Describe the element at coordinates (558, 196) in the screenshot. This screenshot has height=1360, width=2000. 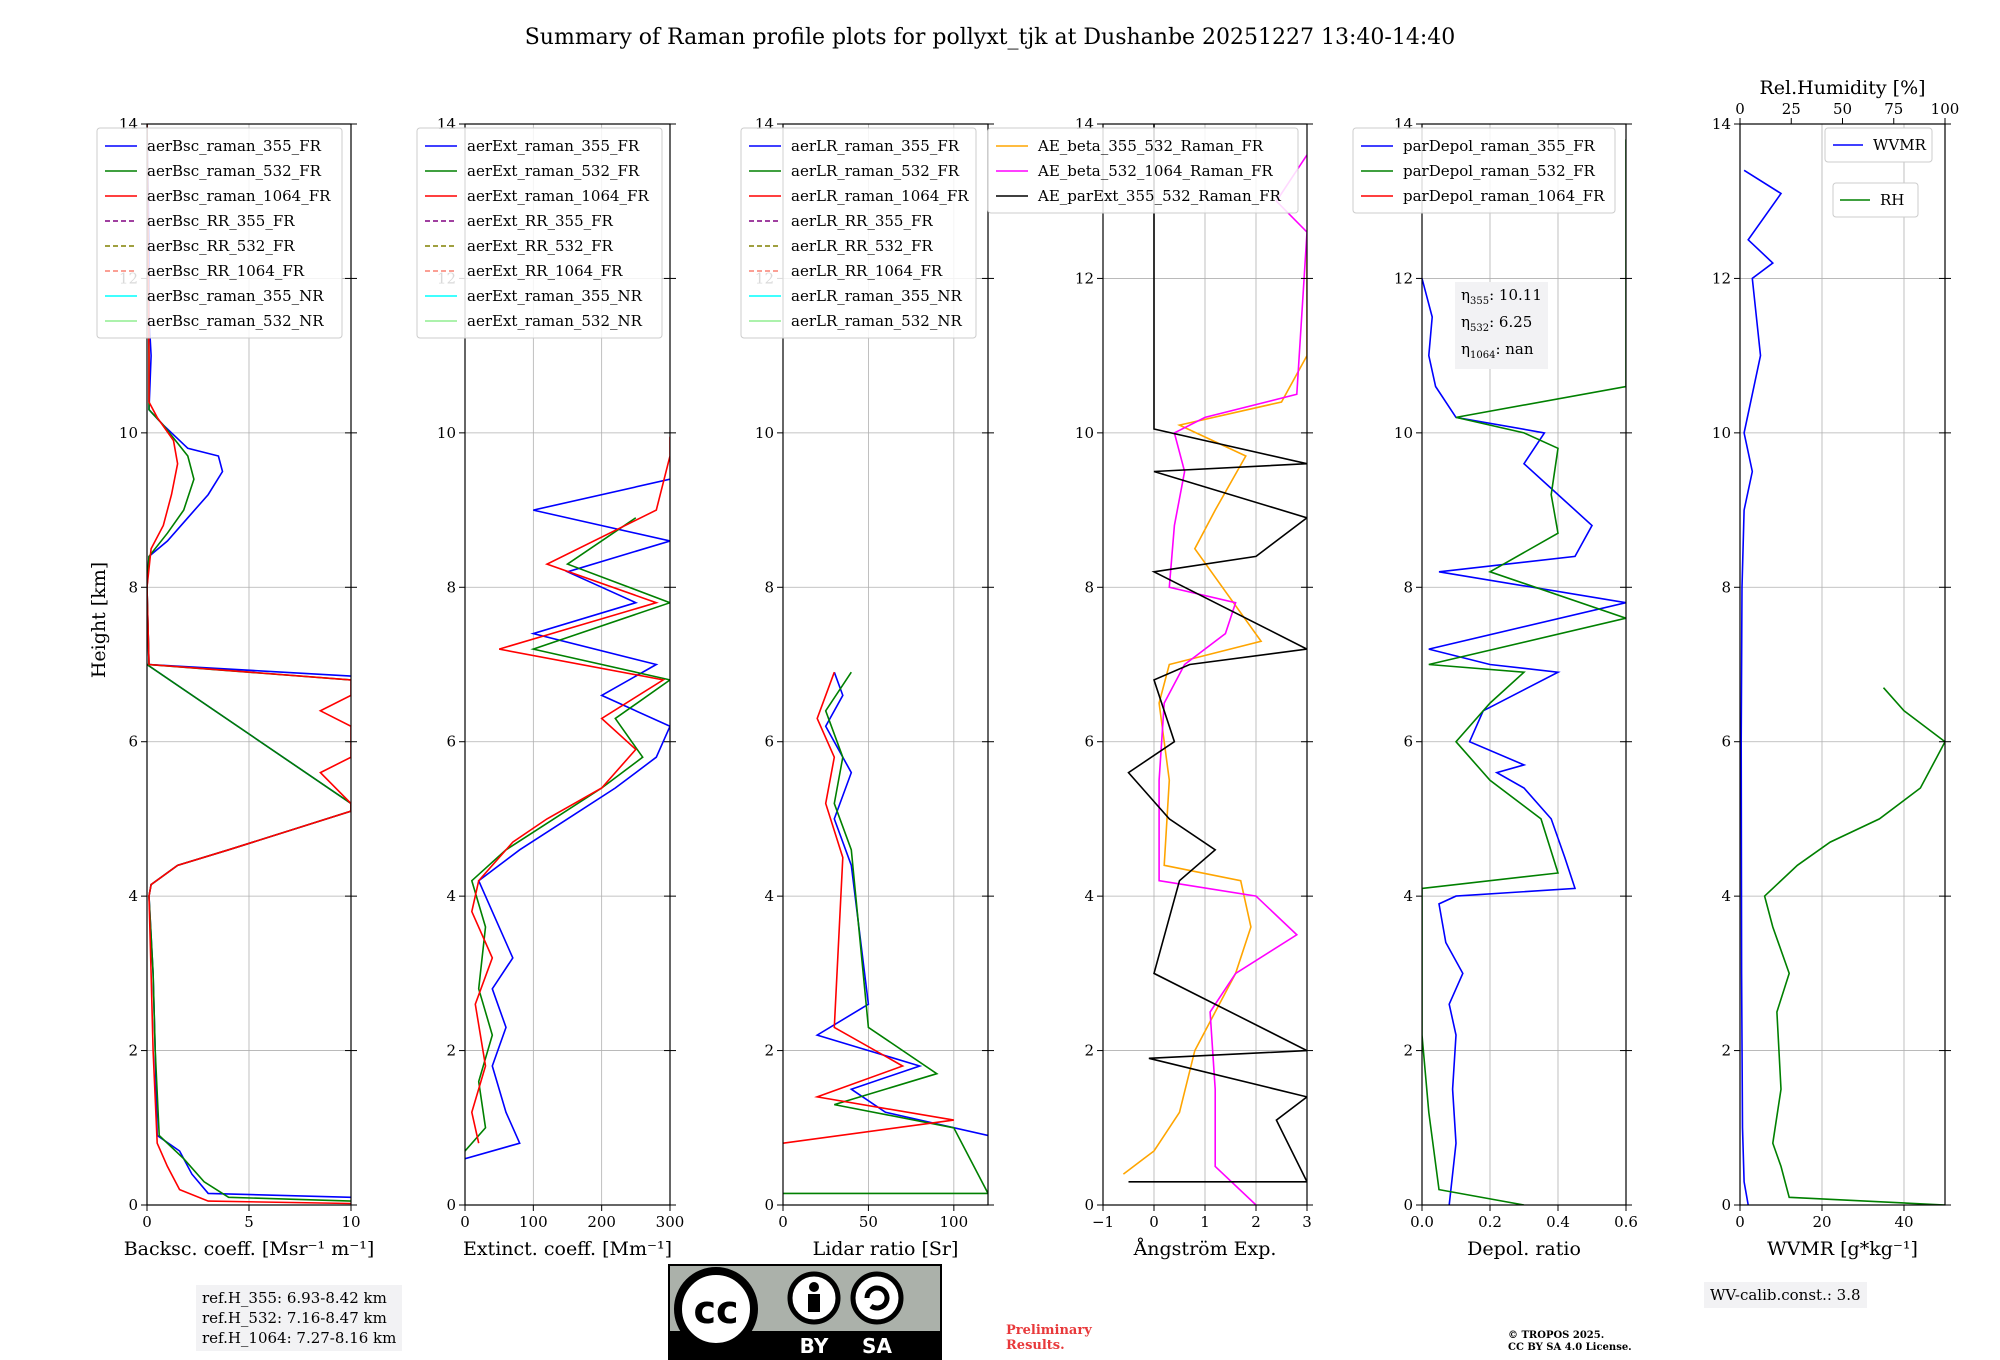
I see `legend-entry: aerExt_raman_1064_FR` at that location.